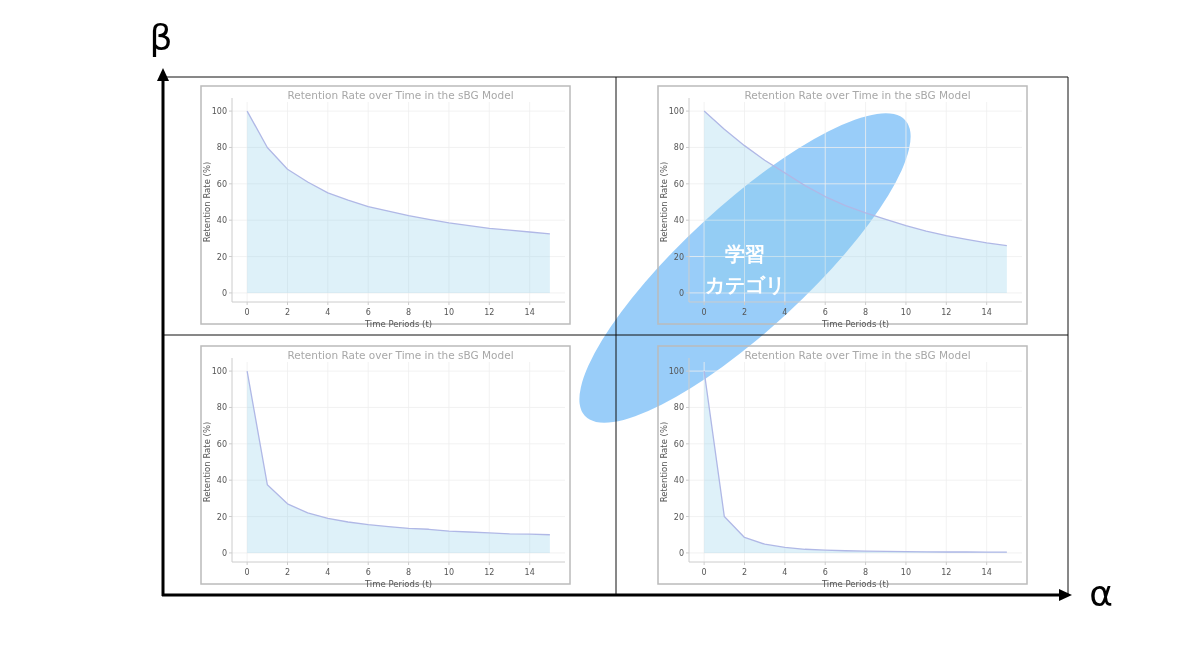 The height and width of the screenshot is (669, 1200). What do you see at coordinates (745, 285) in the screenshot?
I see `annotation: カテゴリ` at bounding box center [745, 285].